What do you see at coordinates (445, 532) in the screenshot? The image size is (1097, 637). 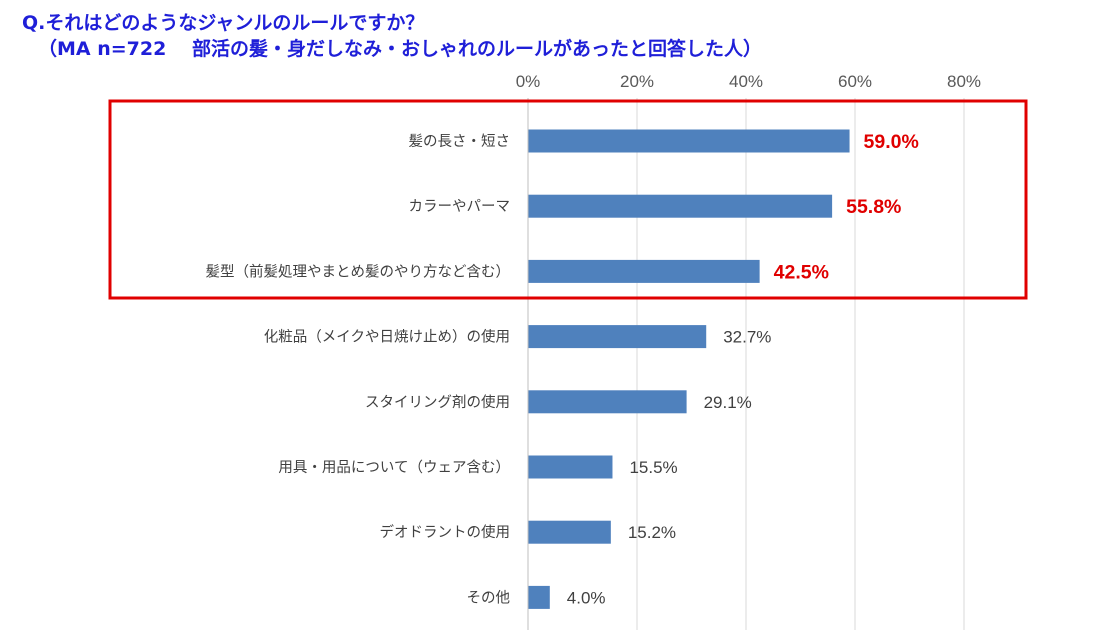 I see `category-label: デオドラントの使用` at bounding box center [445, 532].